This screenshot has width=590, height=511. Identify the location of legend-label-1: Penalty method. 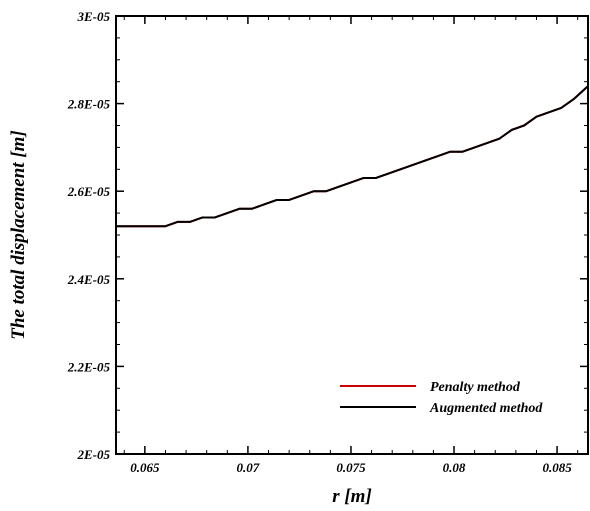
(475, 387).